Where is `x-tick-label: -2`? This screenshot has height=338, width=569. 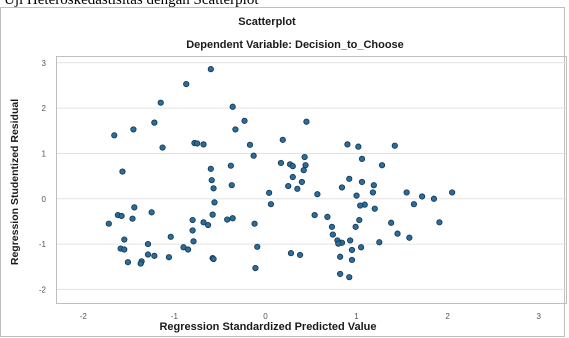
x-tick-label: -2 is located at coordinates (84, 316).